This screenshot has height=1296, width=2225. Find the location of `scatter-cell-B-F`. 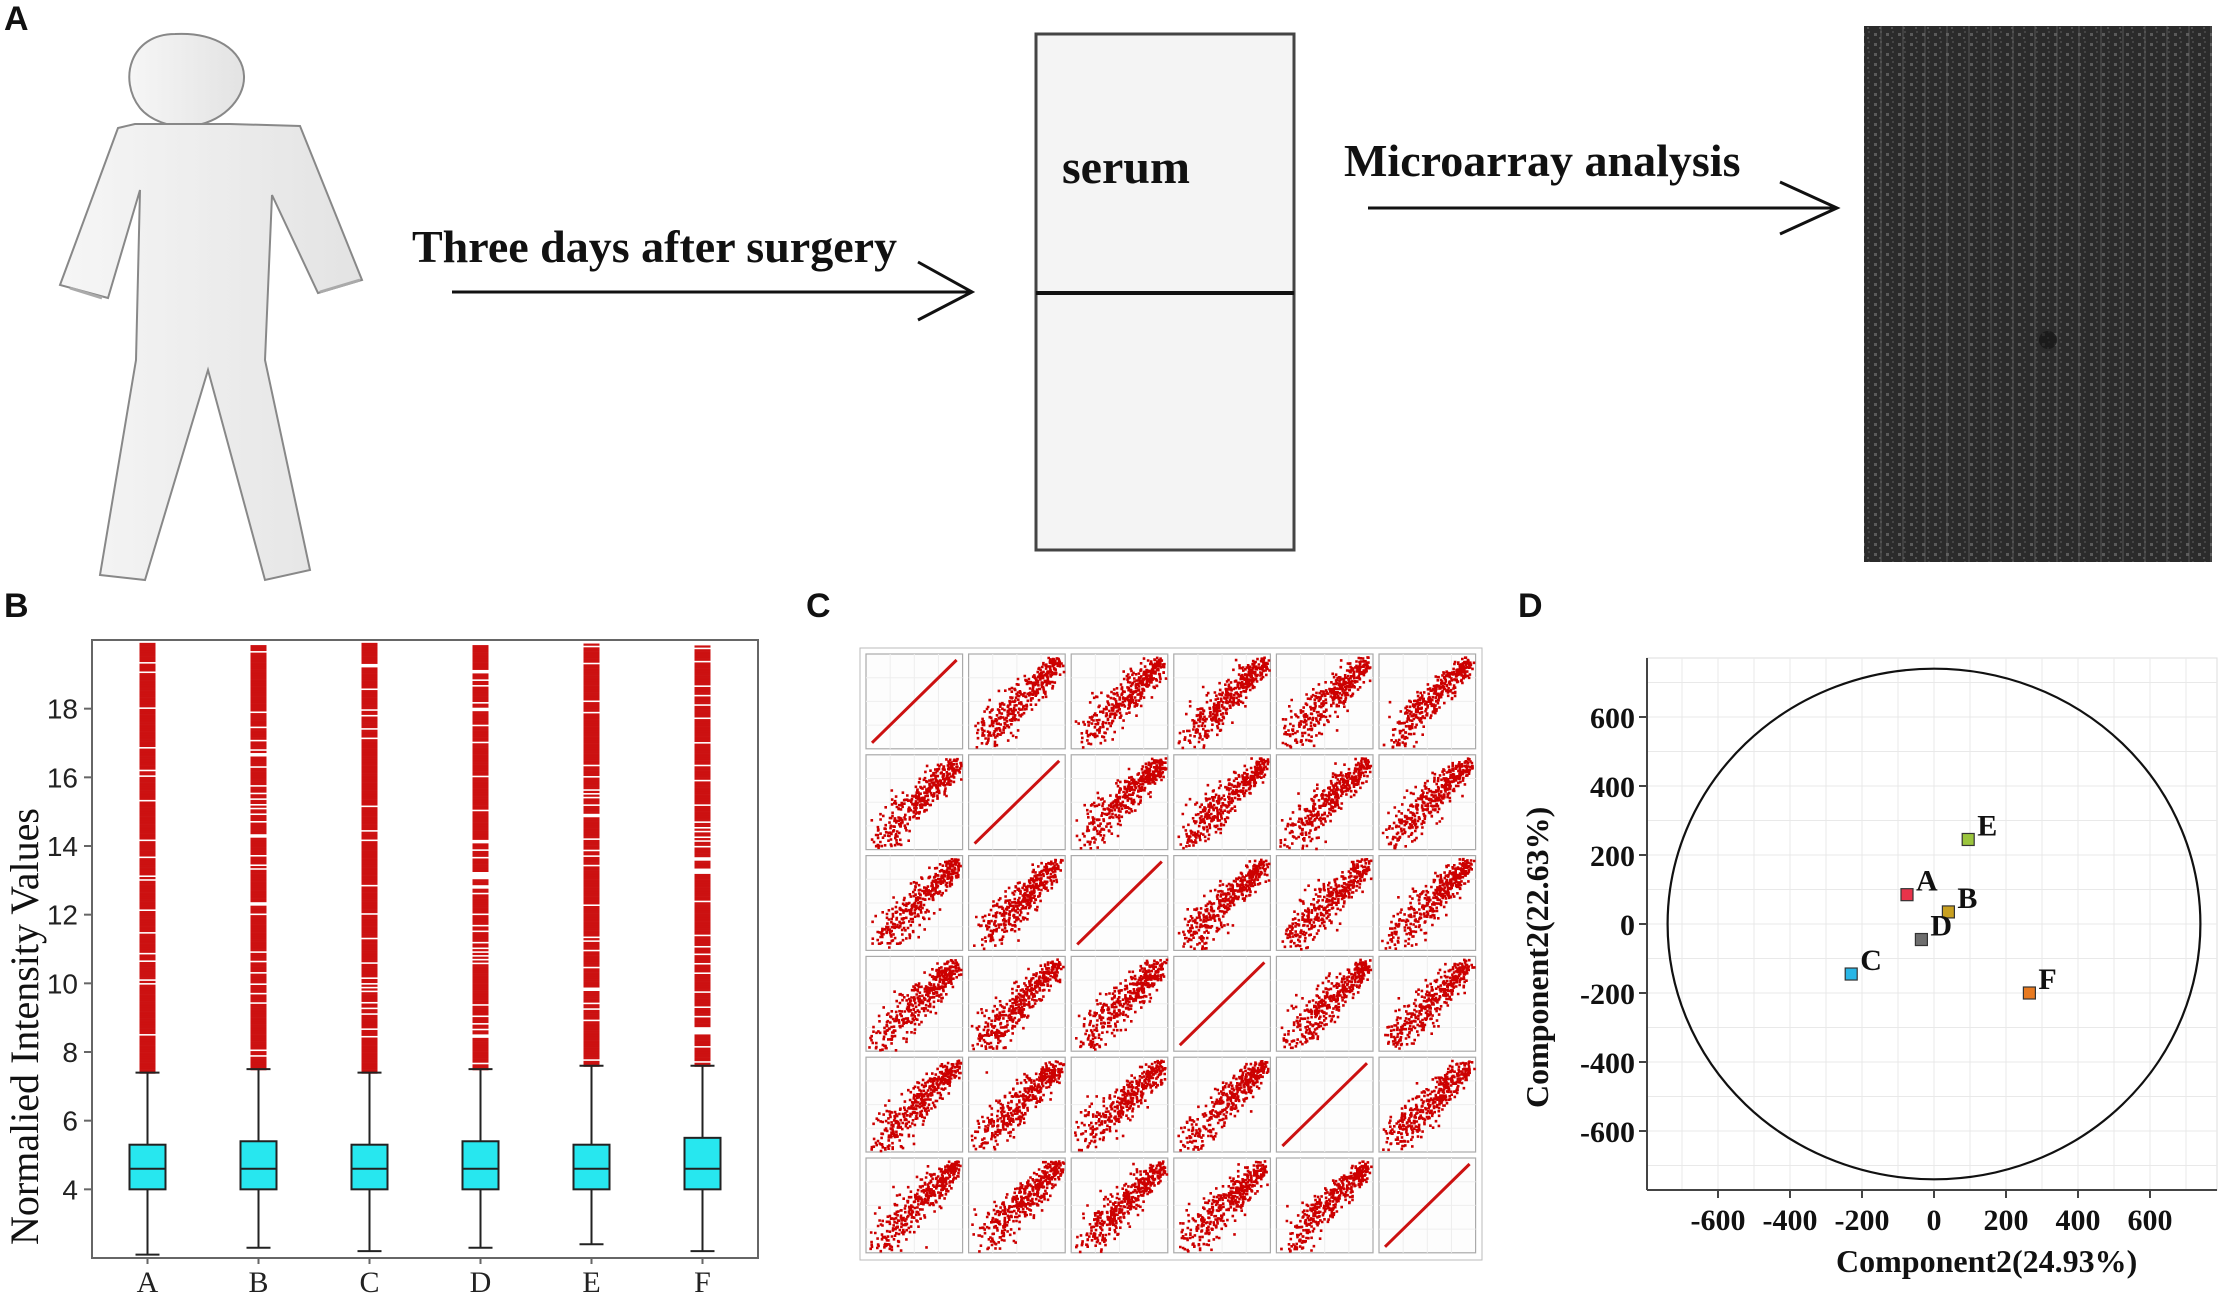

scatter-cell-B-F is located at coordinates (1427, 802).